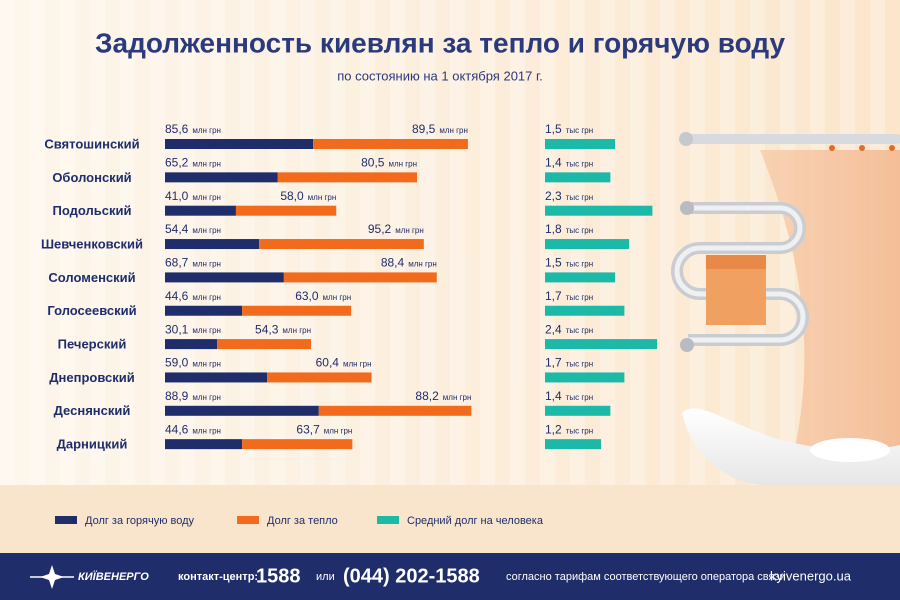 The width and height of the screenshot is (900, 600). Describe the element at coordinates (91, 377) in the screenshot. I see `category-label: Днепровский` at that location.